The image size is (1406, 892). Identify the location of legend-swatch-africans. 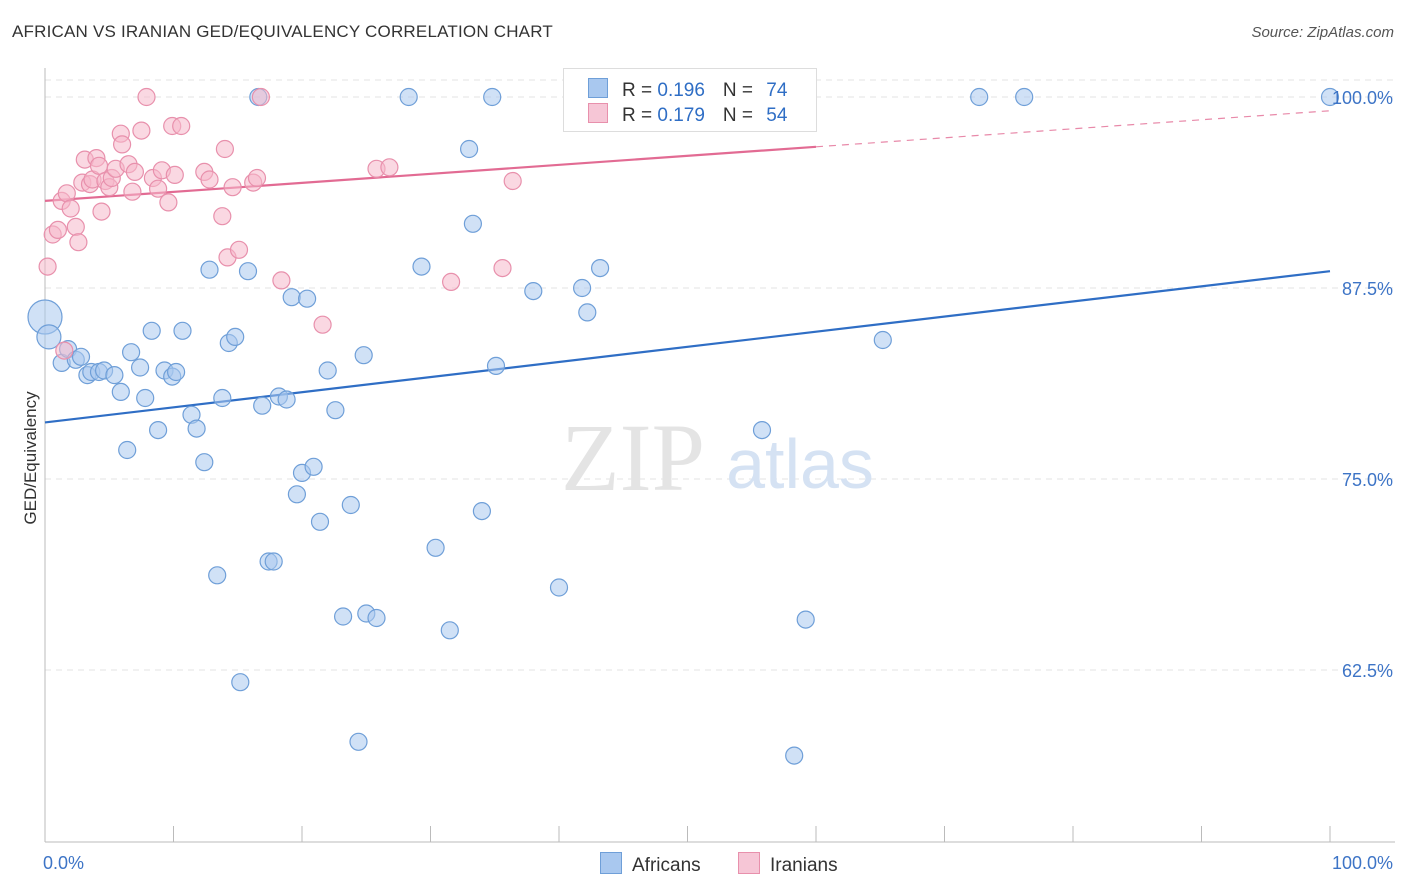
(598, 88).